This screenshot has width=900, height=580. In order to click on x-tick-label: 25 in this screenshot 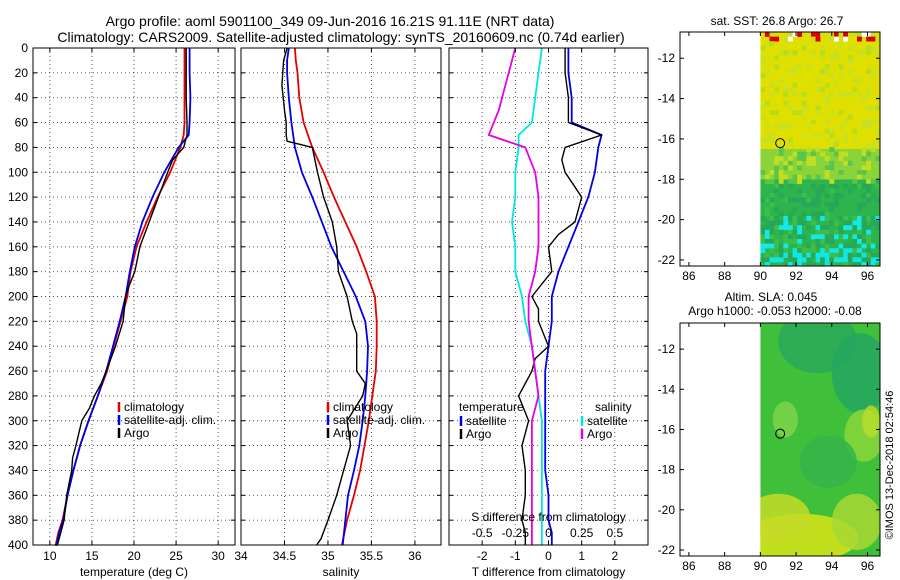, I will do `click(176, 556)`.